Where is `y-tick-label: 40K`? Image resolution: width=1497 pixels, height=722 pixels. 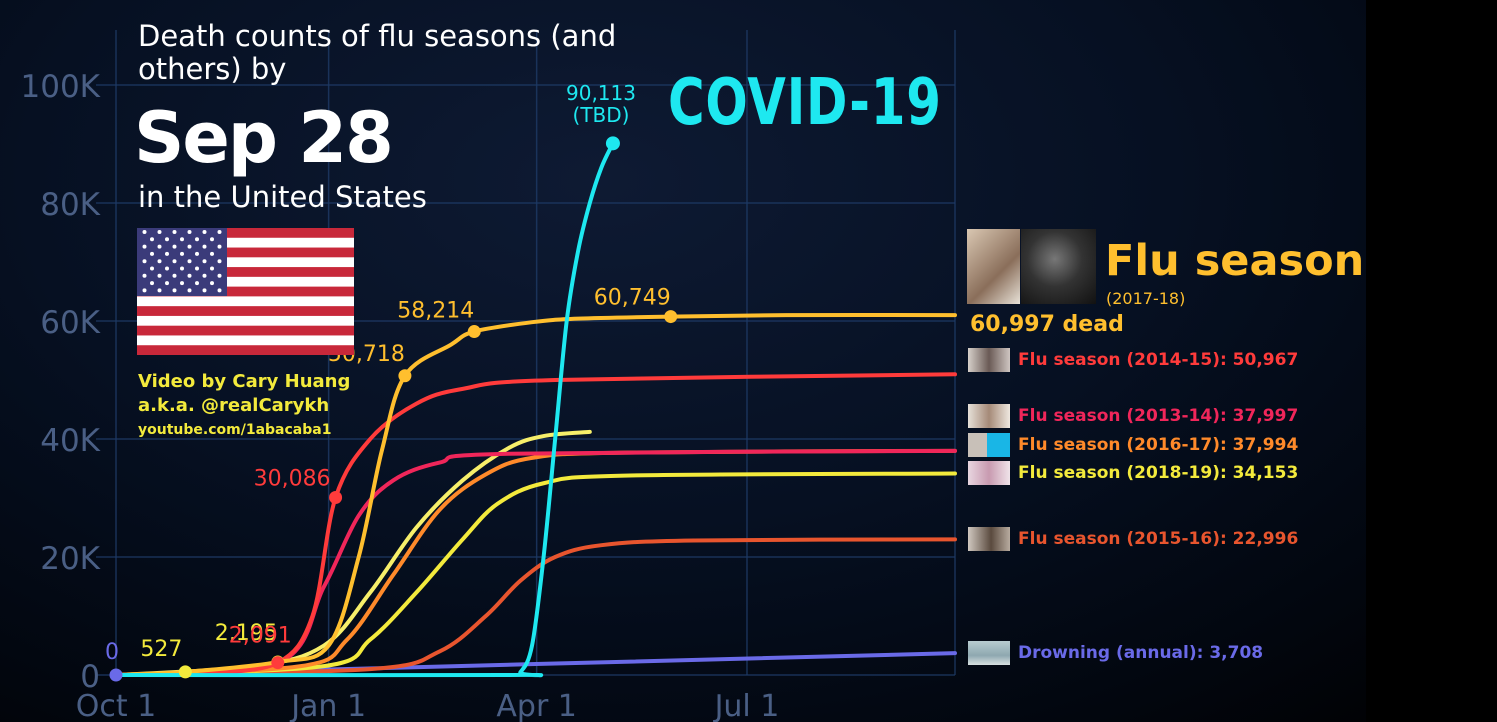 y-tick-label: 40K is located at coordinates (70, 441).